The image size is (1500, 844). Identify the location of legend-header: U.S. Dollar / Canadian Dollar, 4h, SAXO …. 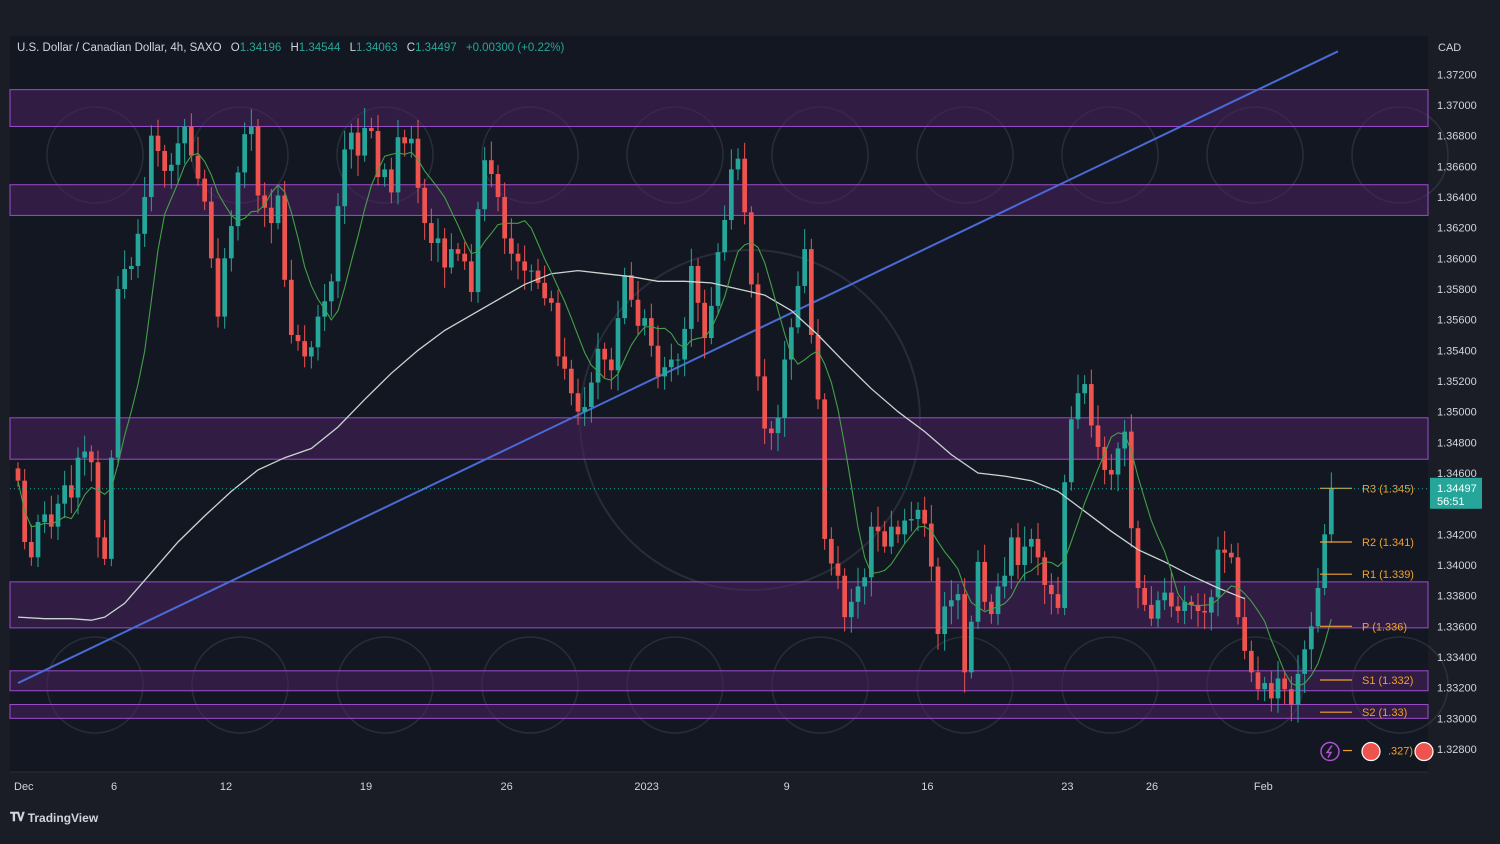
(290, 48).